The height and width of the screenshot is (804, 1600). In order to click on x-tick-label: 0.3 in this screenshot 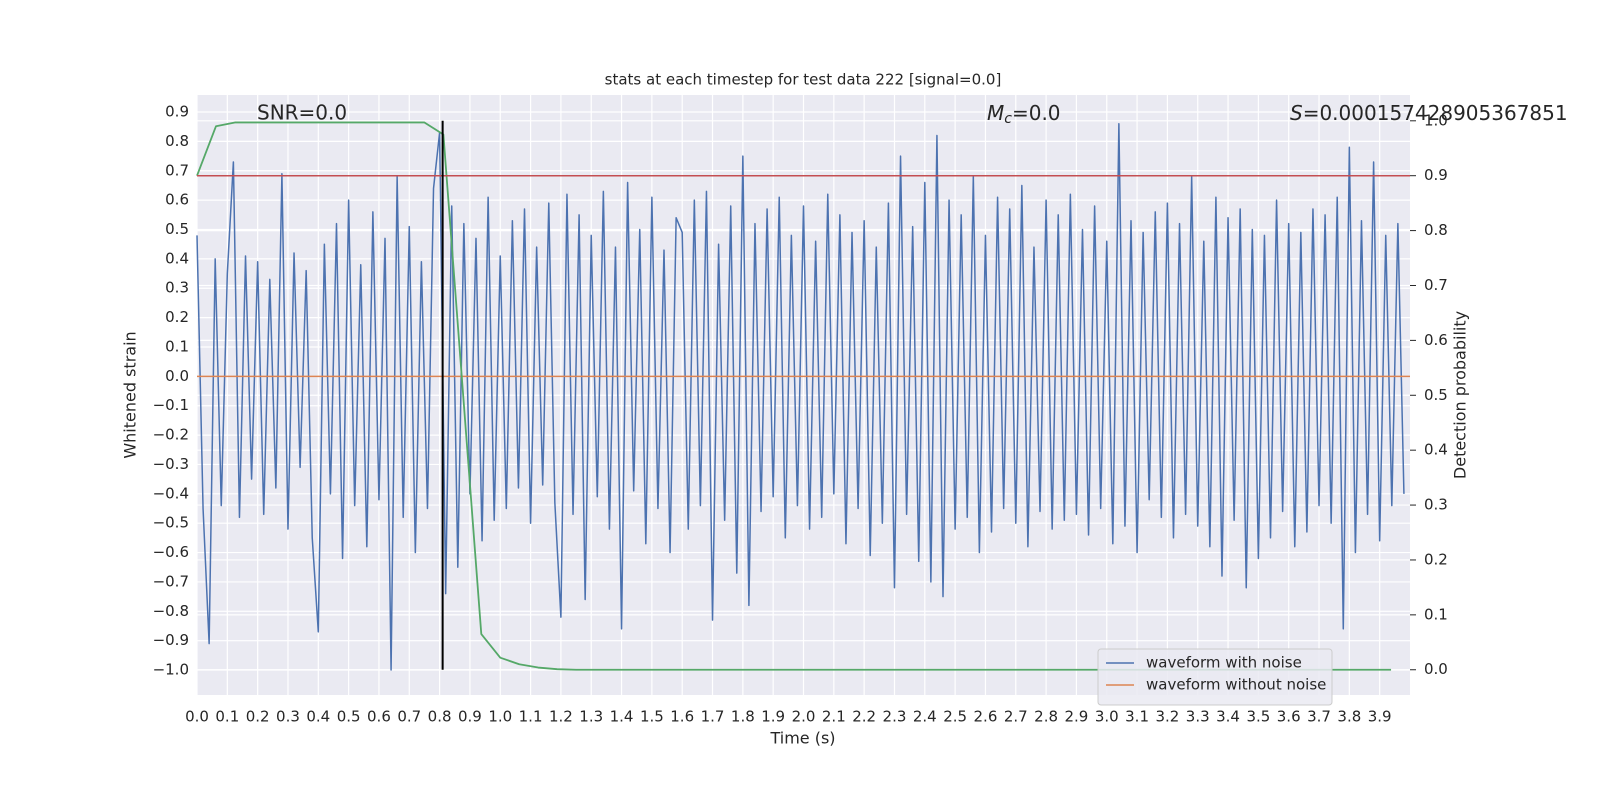, I will do `click(288, 717)`.